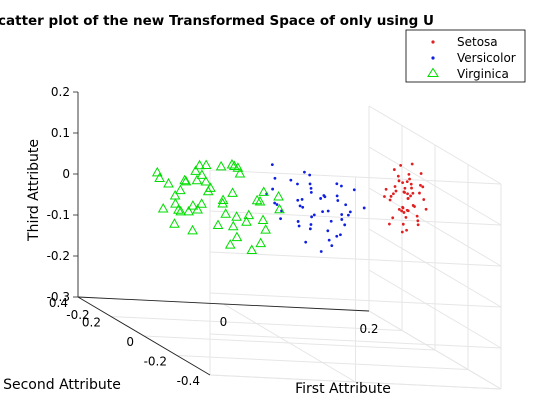 Image resolution: width=560 pixels, height=420 pixels. Describe the element at coordinates (130, 342) in the screenshot. I see `y-tick-label: 0` at that location.